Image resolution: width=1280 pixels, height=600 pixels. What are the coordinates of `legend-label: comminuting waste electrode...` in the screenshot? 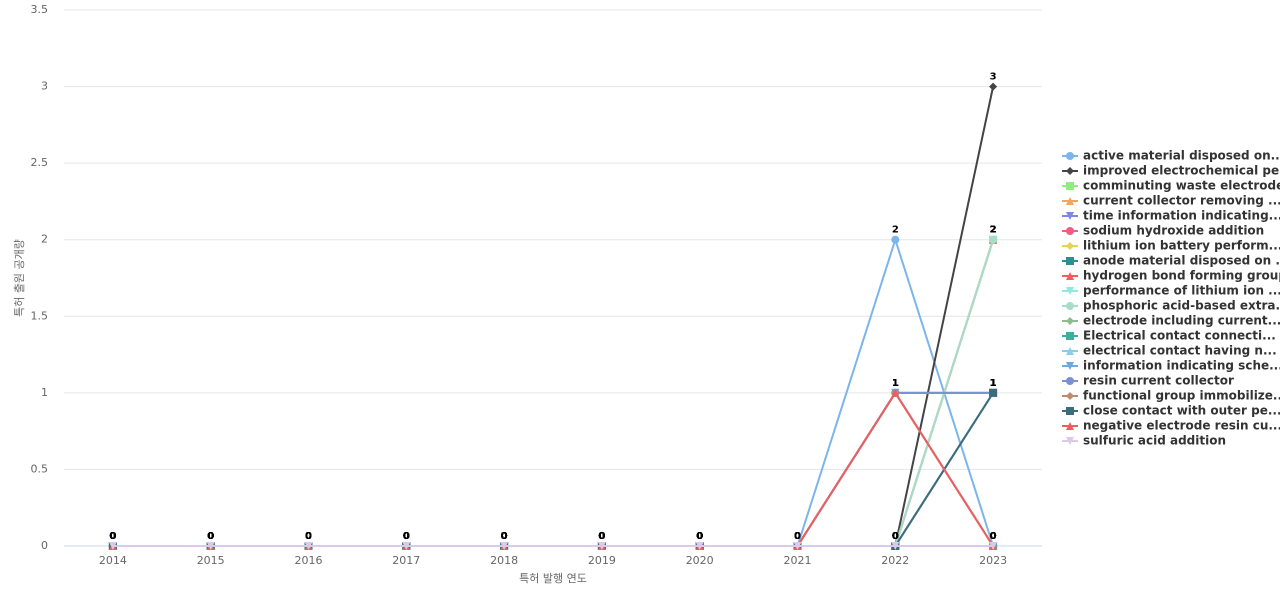 It's located at (1181, 186).